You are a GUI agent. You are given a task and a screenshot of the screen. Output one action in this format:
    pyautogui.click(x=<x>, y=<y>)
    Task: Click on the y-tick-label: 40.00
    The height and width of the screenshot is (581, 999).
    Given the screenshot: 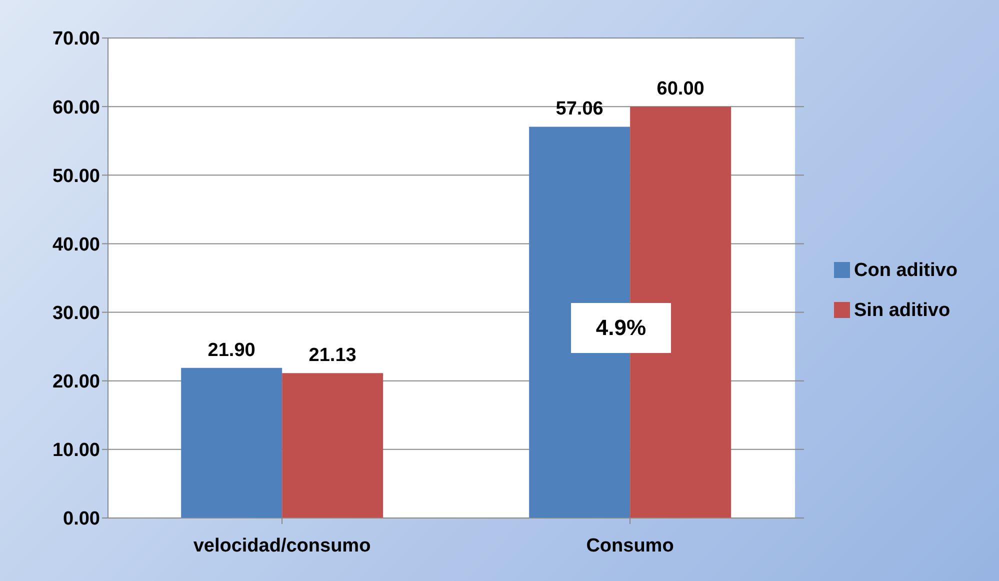 What is the action you would take?
    pyautogui.click(x=76, y=245)
    